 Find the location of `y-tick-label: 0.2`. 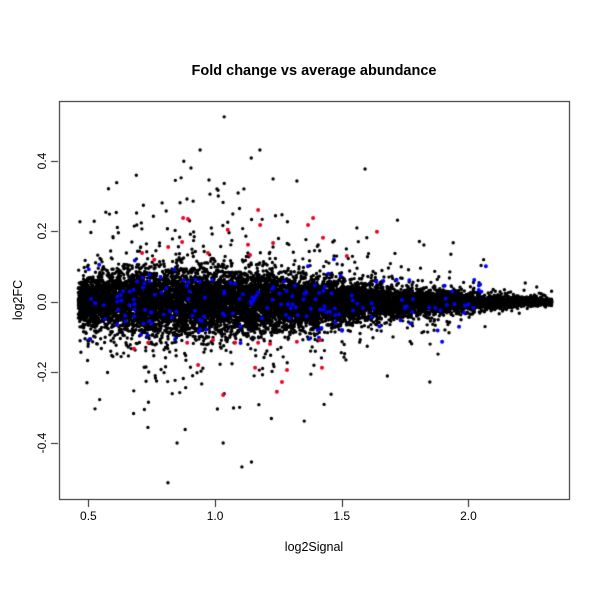

y-tick-label: 0.2 is located at coordinates (42, 231).